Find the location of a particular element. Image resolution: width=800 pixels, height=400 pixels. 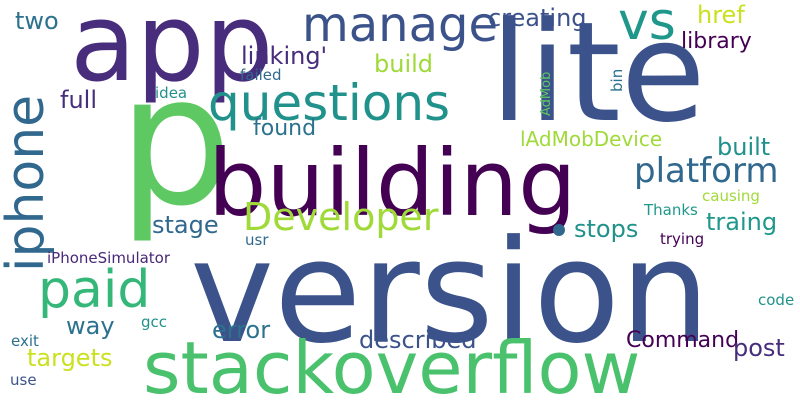

word-ladmobdevice: lAdMobDevice is located at coordinates (591, 139).